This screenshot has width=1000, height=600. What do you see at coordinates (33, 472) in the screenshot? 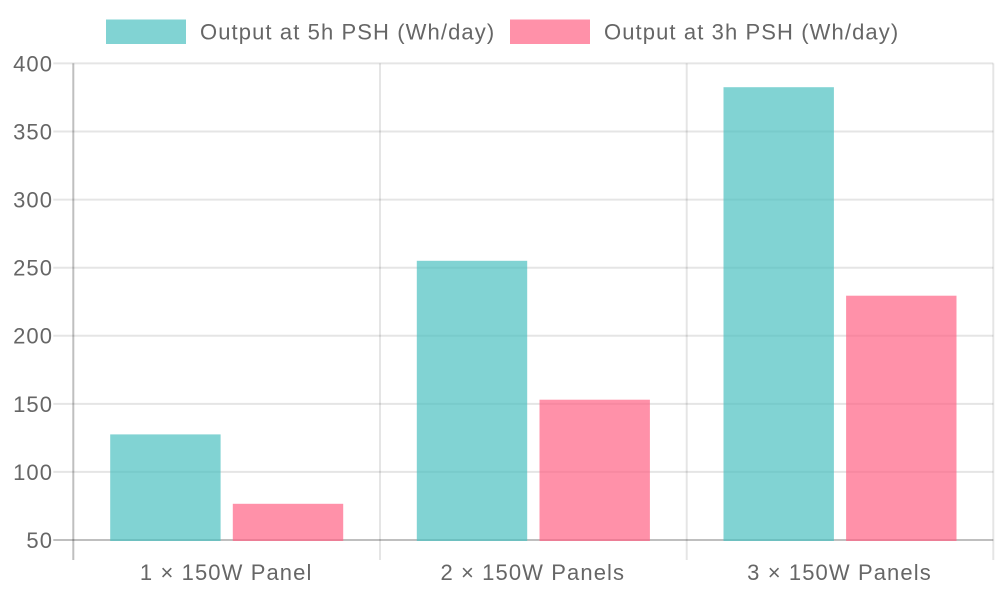
I see `svg-text: 100` at bounding box center [33, 472].